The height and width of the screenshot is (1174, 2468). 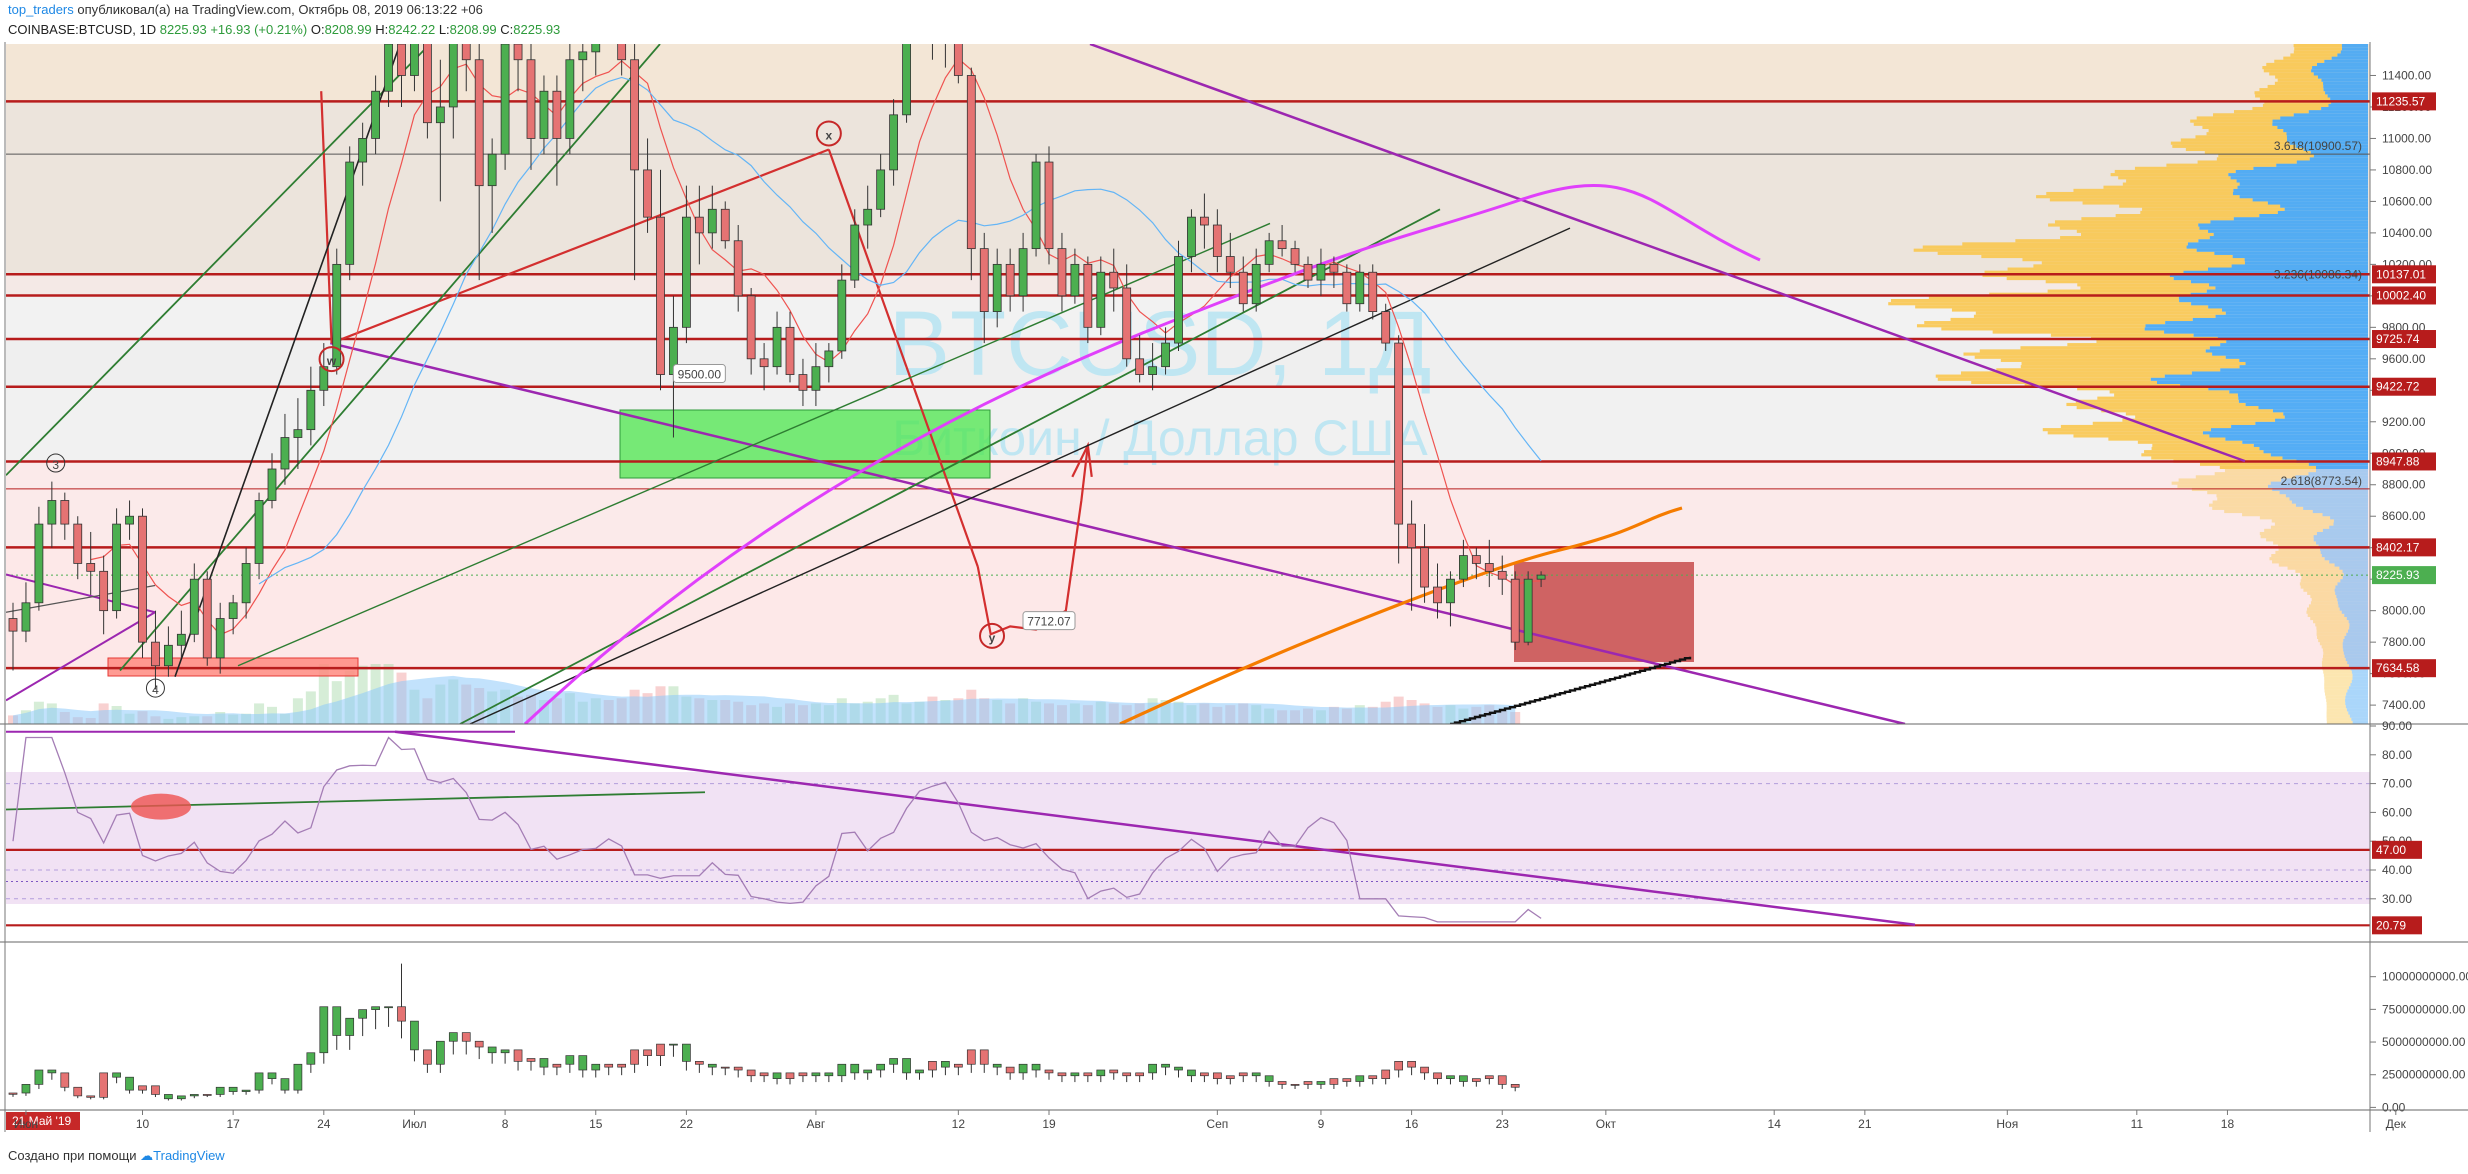 I want to click on footer: Создано при помощи ☁TradingView, so click(x=116, y=1156).